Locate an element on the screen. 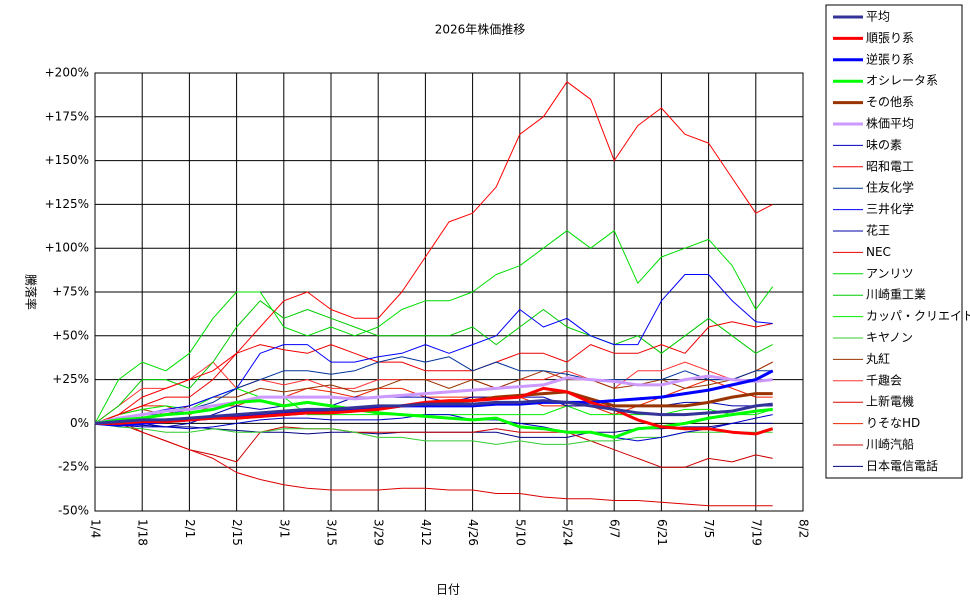  legend-label: カッパ・クリエイト is located at coordinates (918, 316).